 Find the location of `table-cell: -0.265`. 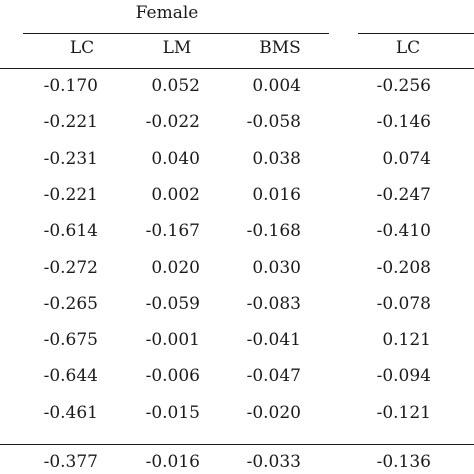

table-cell: -0.265 is located at coordinates (70, 303).